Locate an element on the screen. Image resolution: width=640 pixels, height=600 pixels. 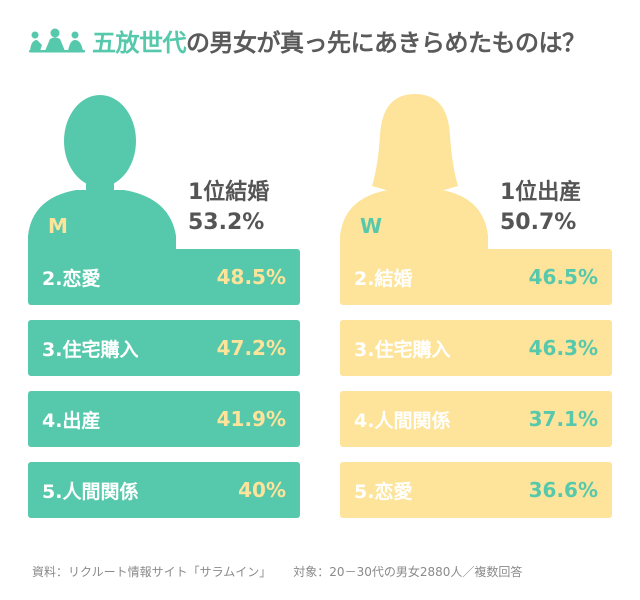
male-top-rank: 1位結婚 53.2% is located at coordinates (228, 208).